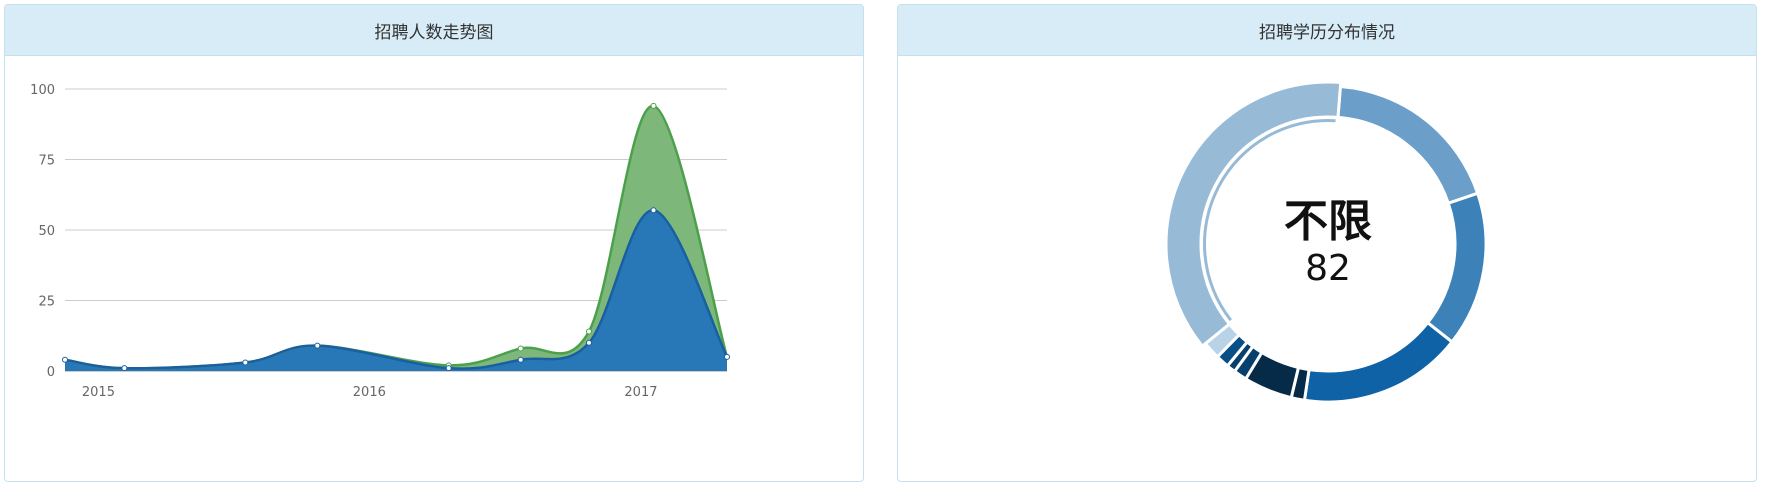  What do you see at coordinates (98, 392) in the screenshot?
I see `x-tick-label: 2015` at bounding box center [98, 392].